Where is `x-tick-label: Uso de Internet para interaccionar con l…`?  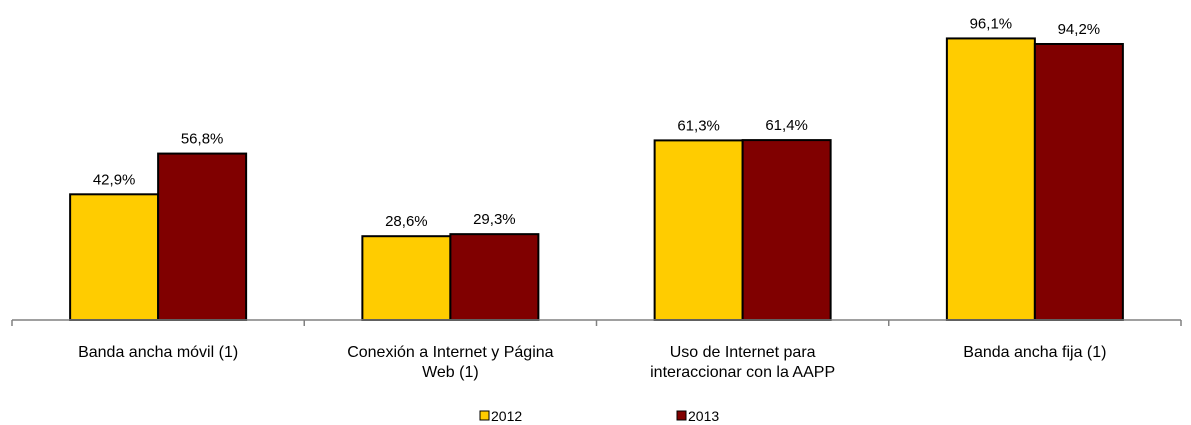 x-tick-label: Uso de Internet para interaccionar con l… is located at coordinates (743, 362).